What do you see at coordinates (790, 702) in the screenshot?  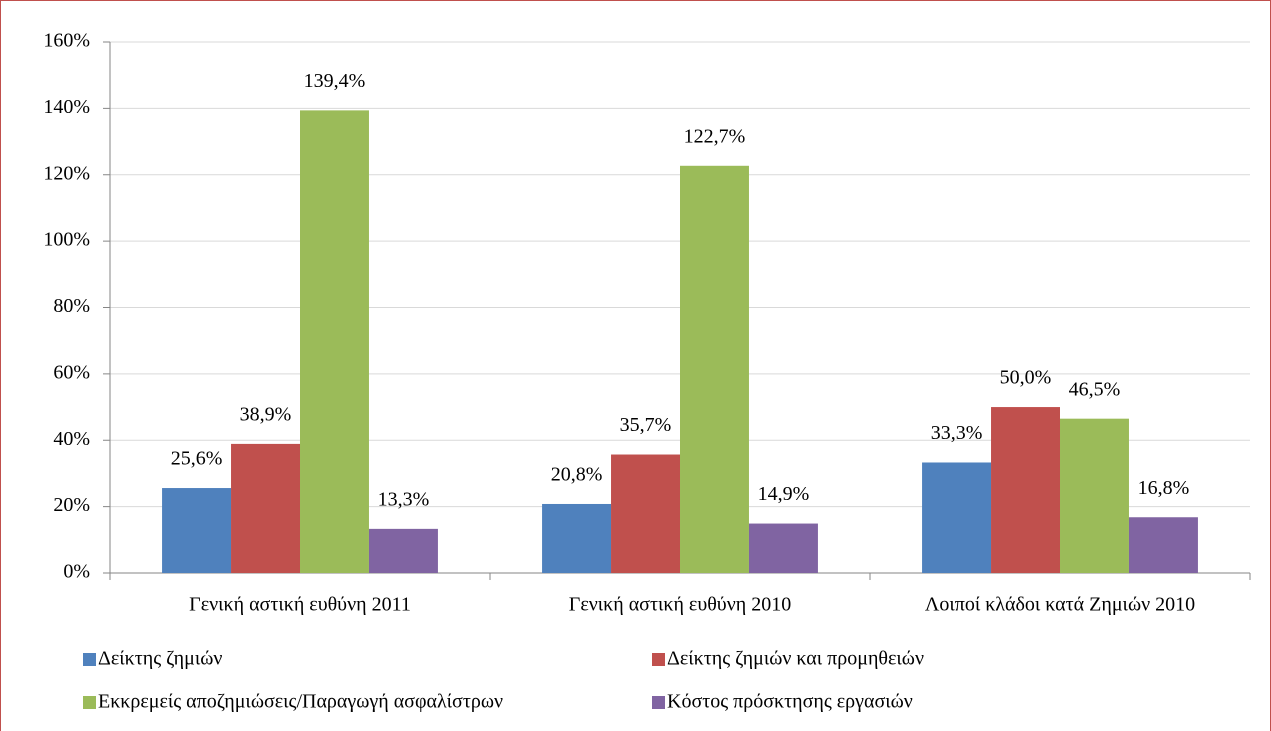 I see `legend-label: Κόστος πρόσκτησης εργασιών` at bounding box center [790, 702].